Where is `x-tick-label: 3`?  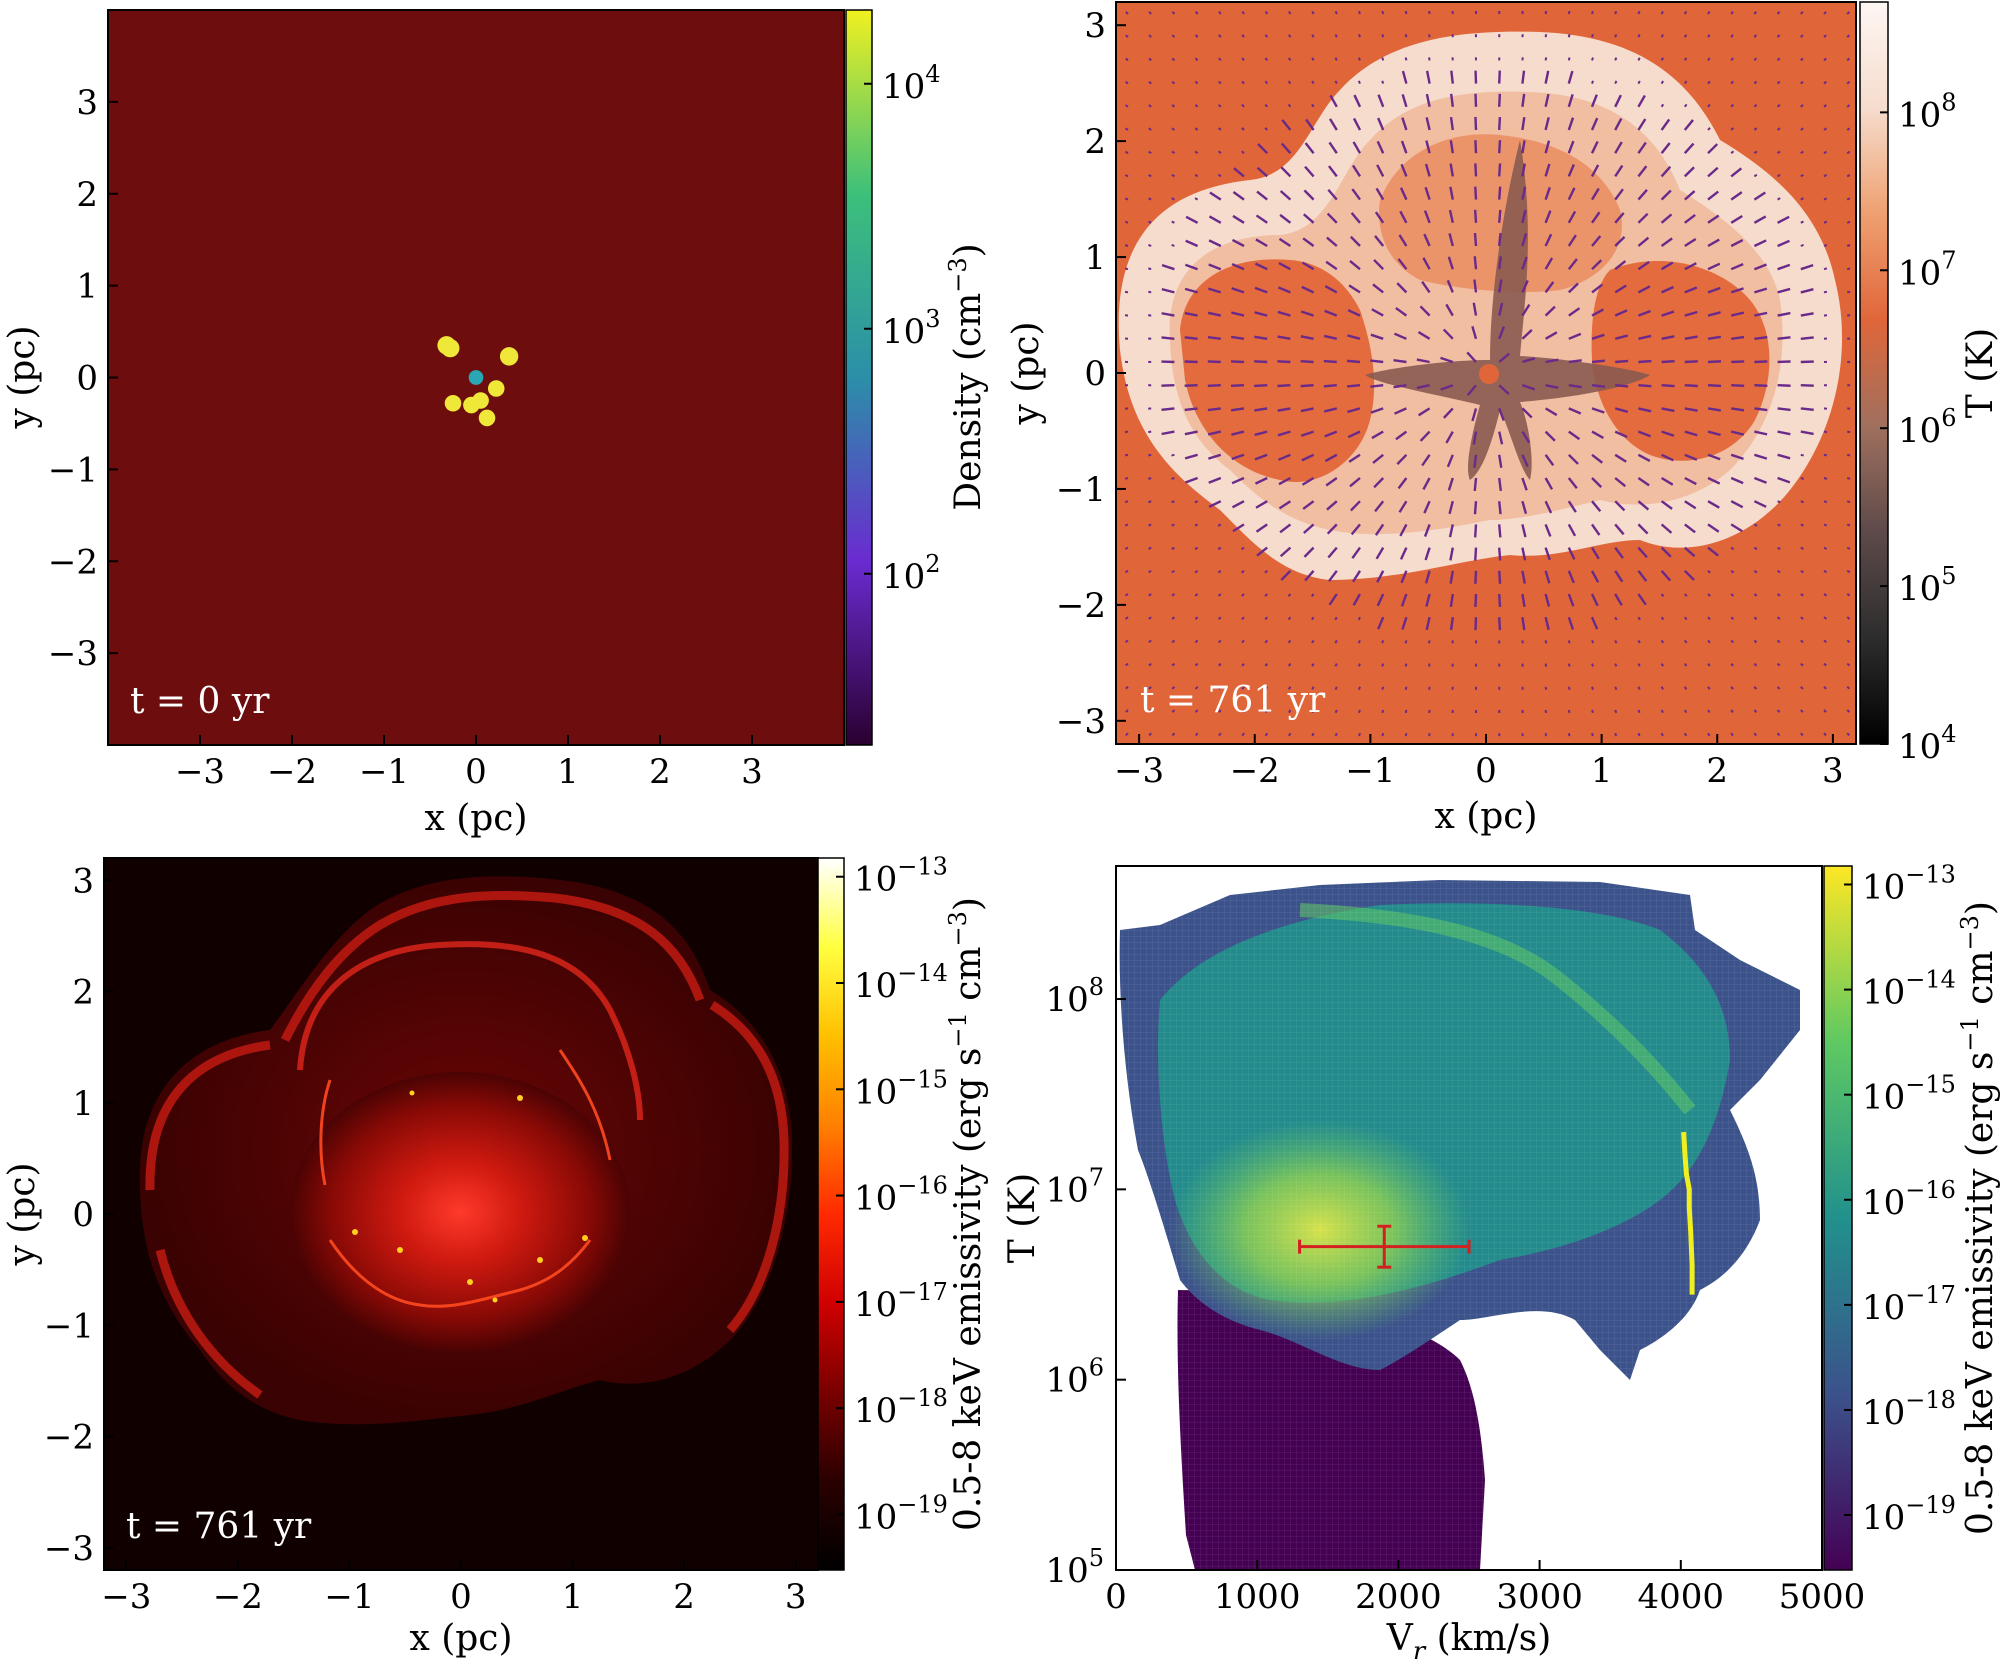 x-tick-label: 3 is located at coordinates (796, 1597).